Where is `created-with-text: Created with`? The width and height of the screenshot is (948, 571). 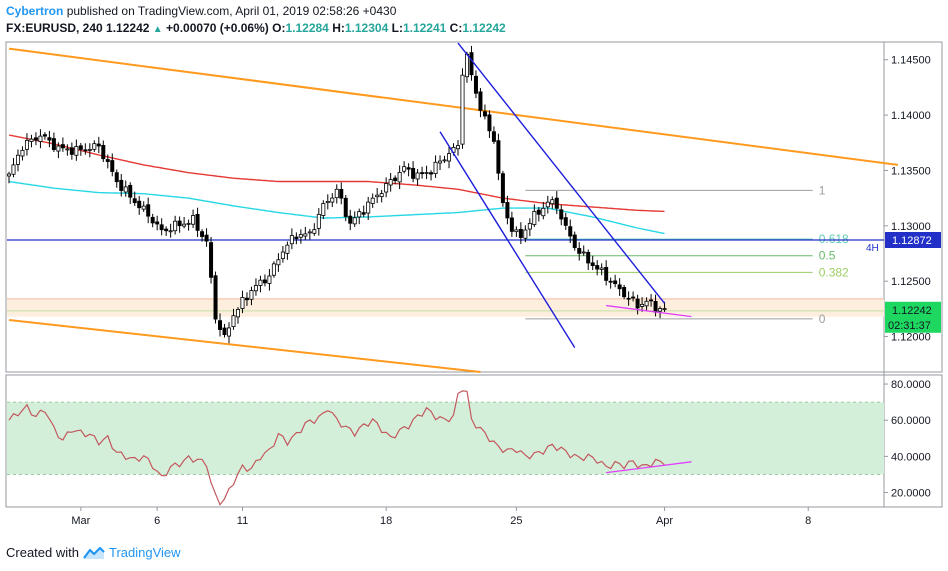 created-with-text: Created with is located at coordinates (42, 552).